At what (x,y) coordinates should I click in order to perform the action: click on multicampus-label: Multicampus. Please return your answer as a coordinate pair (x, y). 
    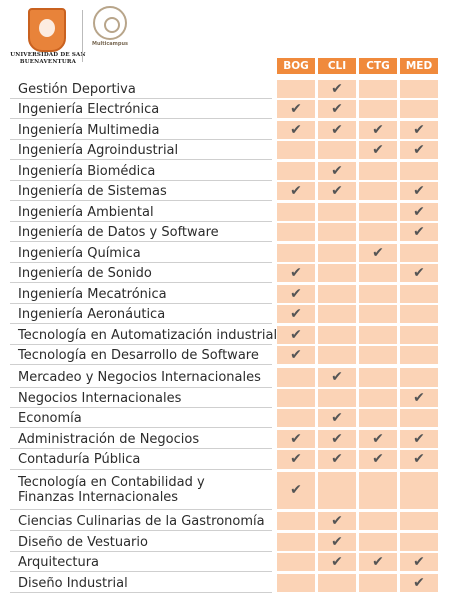
    Looking at the image, I should click on (109, 44).